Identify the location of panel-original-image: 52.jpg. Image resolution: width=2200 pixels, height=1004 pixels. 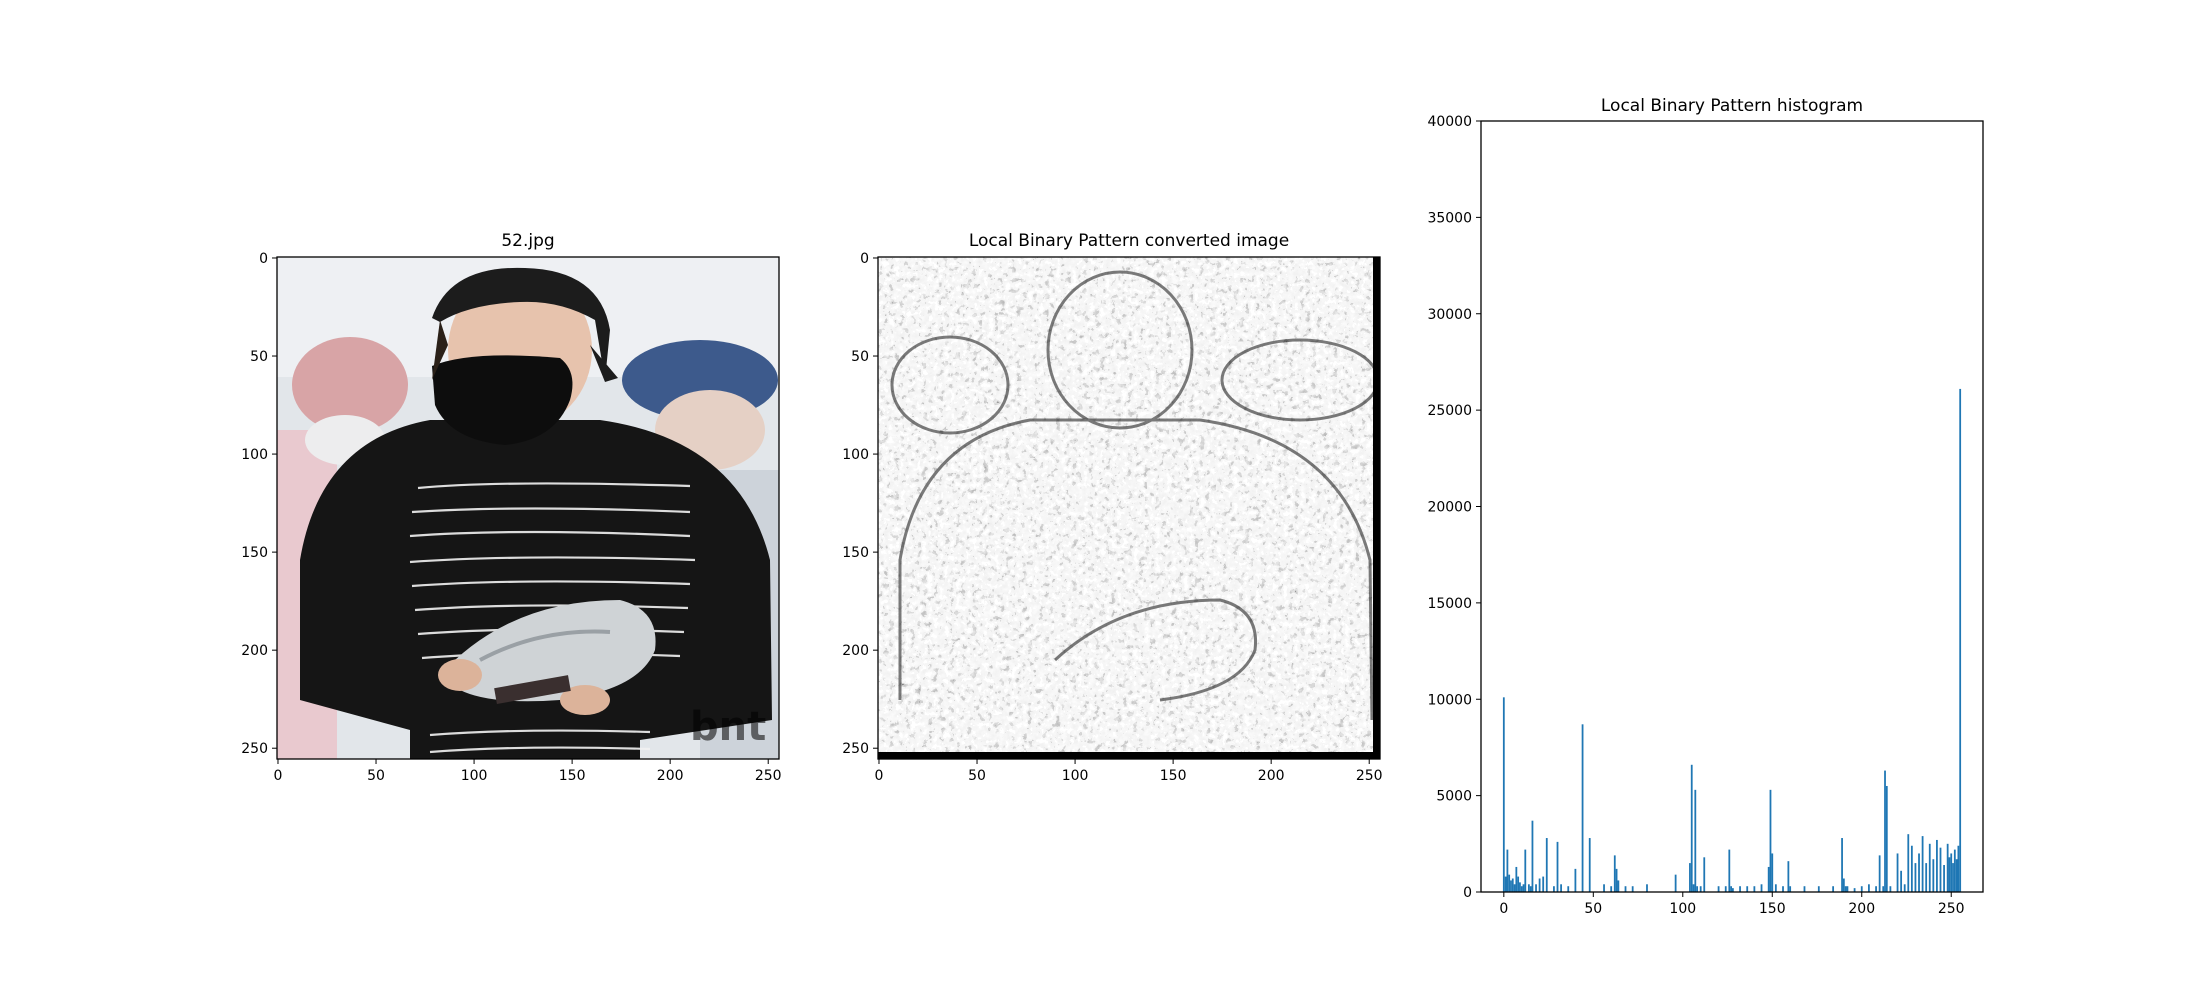
(511, 507).